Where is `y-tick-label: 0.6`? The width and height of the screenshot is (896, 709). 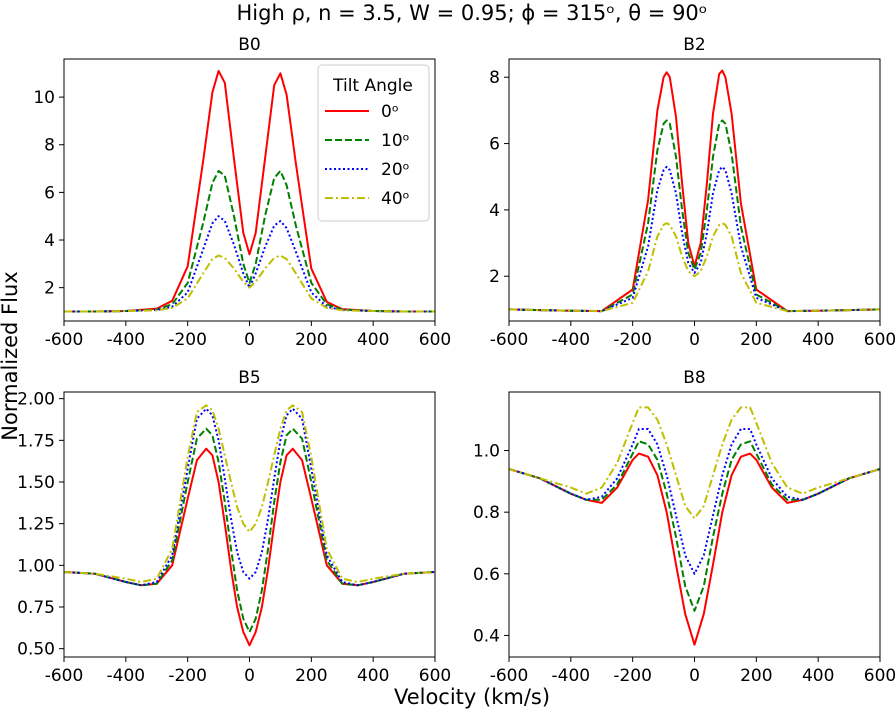 y-tick-label: 0.6 is located at coordinates (486, 575).